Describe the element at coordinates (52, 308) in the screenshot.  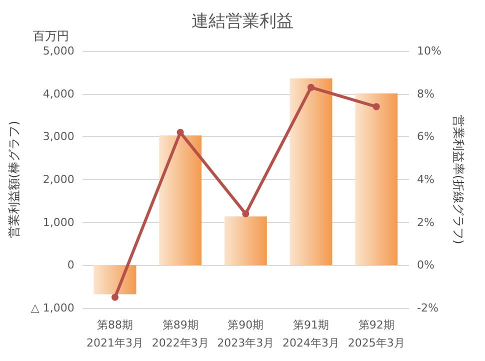
I see `y-tick-label: △ 1,000` at that location.